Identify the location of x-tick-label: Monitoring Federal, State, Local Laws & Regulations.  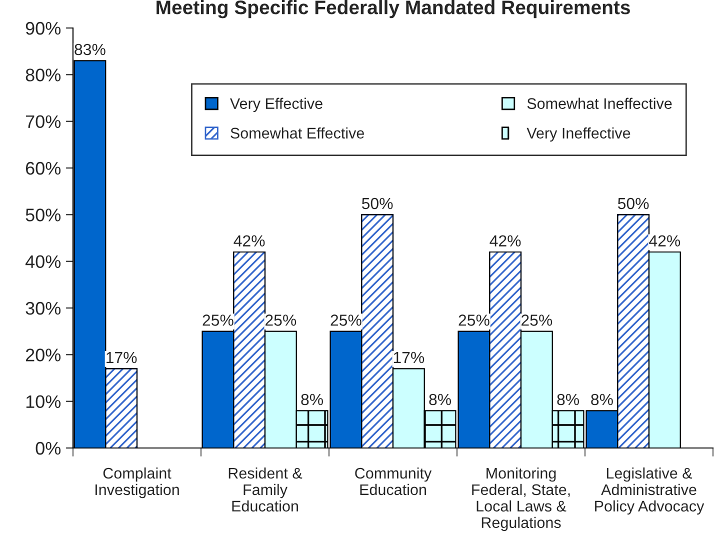
(521, 499).